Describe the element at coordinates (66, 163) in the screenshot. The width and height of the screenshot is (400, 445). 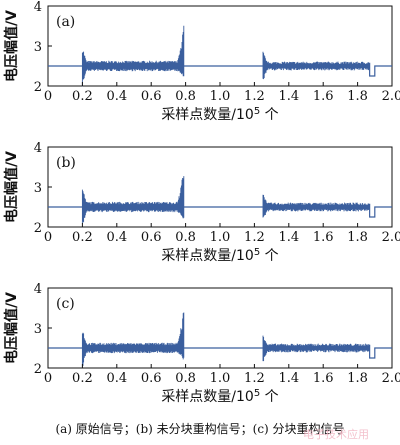
I see `panel-label: (b)` at that location.